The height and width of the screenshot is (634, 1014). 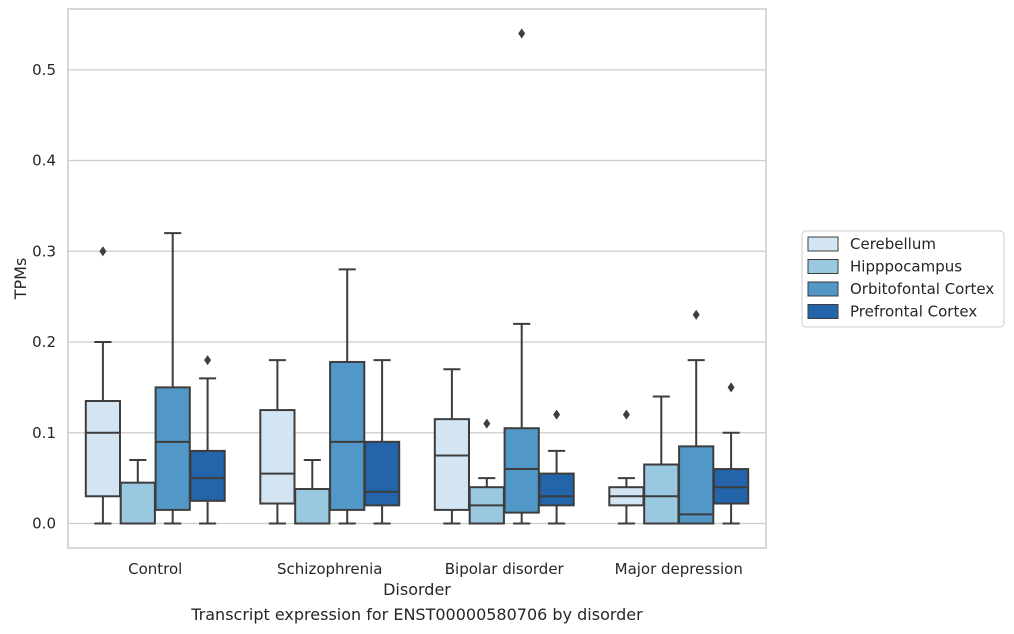 What do you see at coordinates (906, 267) in the screenshot?
I see `legend-label: Hipppocampus` at bounding box center [906, 267].